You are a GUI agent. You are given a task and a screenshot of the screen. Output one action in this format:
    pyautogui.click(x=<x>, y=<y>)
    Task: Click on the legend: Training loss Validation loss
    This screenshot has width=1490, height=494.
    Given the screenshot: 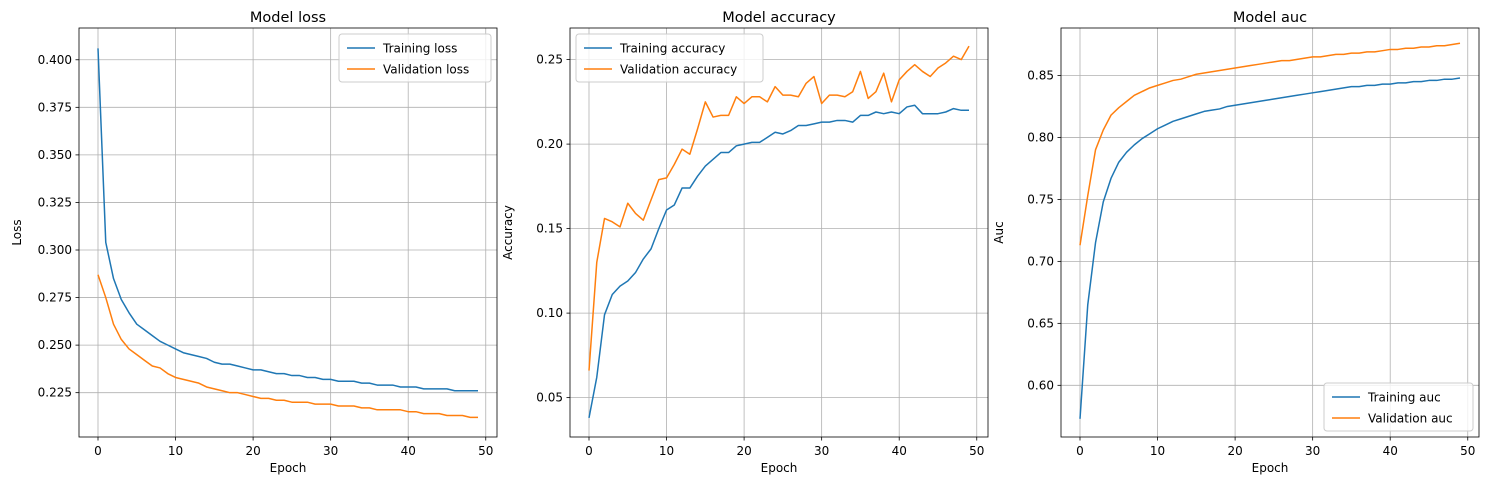 What is the action you would take?
    pyautogui.click(x=415, y=58)
    